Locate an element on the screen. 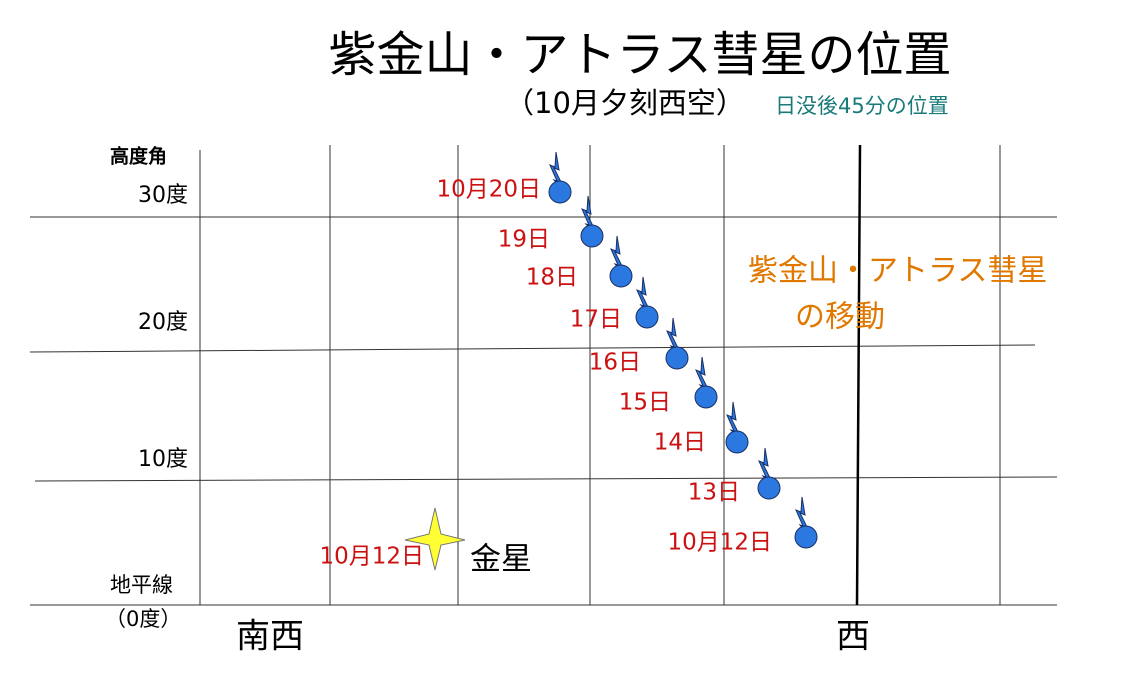 This screenshot has width=1135, height=700. comet-legend: の移動 is located at coordinates (840, 317).